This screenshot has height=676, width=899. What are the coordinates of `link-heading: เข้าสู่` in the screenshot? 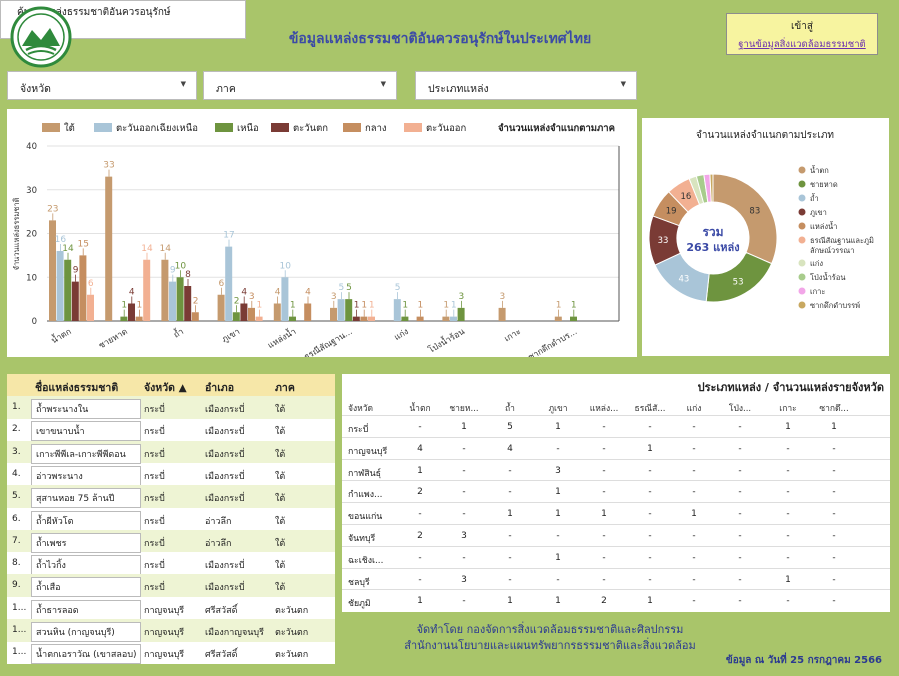 It's located at (802, 26).